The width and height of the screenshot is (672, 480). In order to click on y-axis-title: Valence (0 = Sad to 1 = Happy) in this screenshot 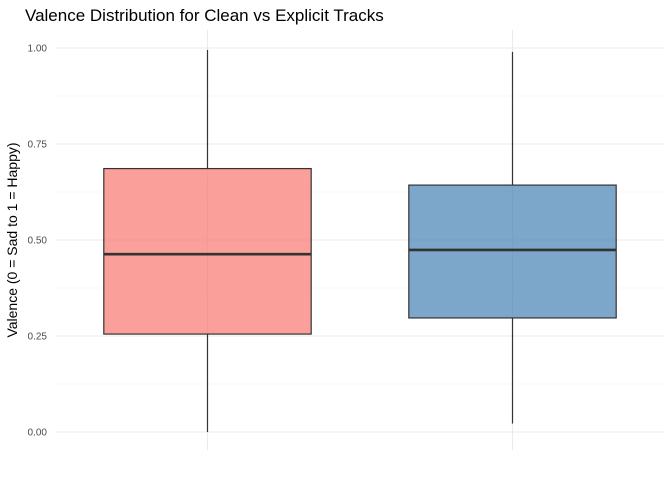, I will do `click(12, 239)`.